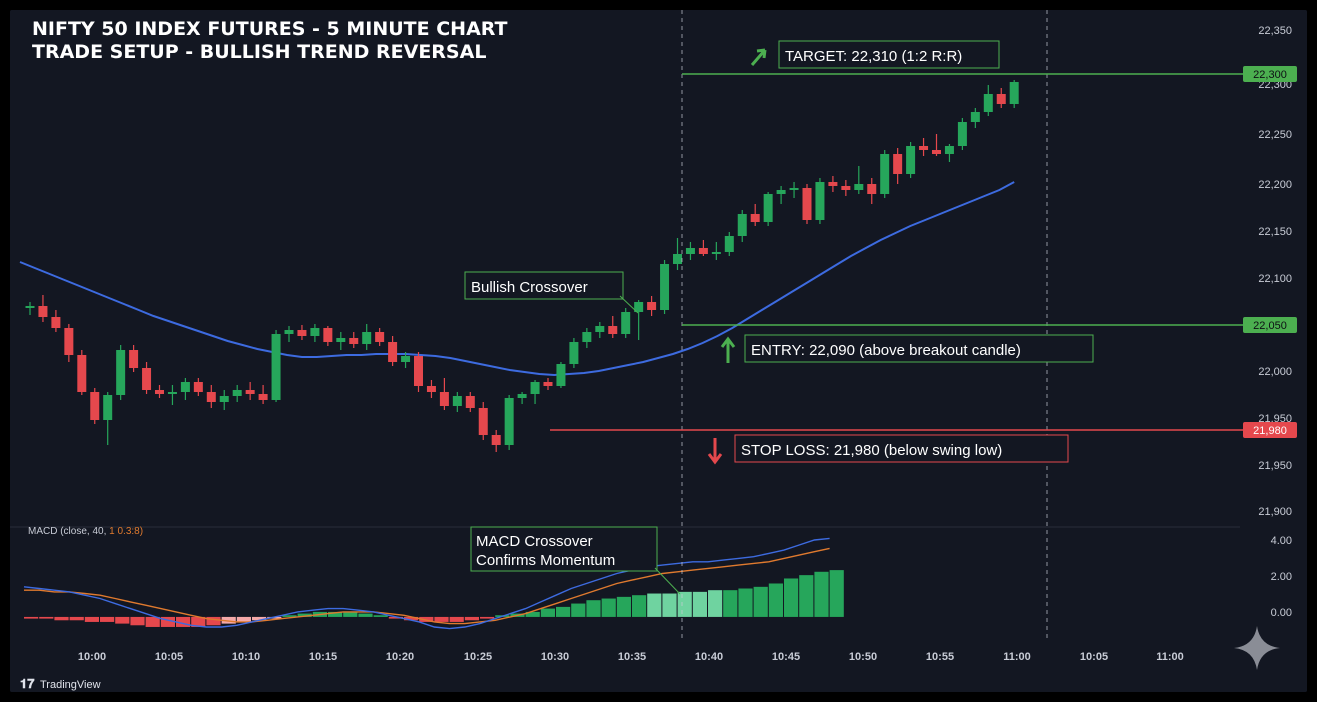  I want to click on stop-price-tag: 21,980, so click(1270, 430).